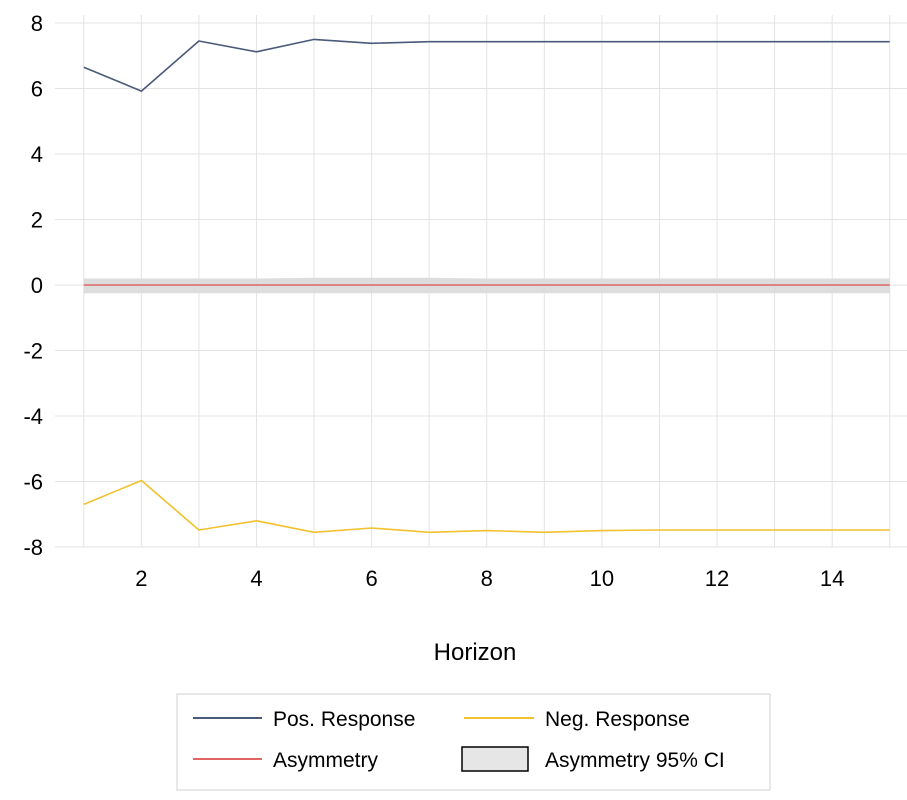 Image resolution: width=907 pixels, height=800 pixels. Describe the element at coordinates (326, 760) in the screenshot. I see `legend-label-asymmetry: Asymmetry` at that location.